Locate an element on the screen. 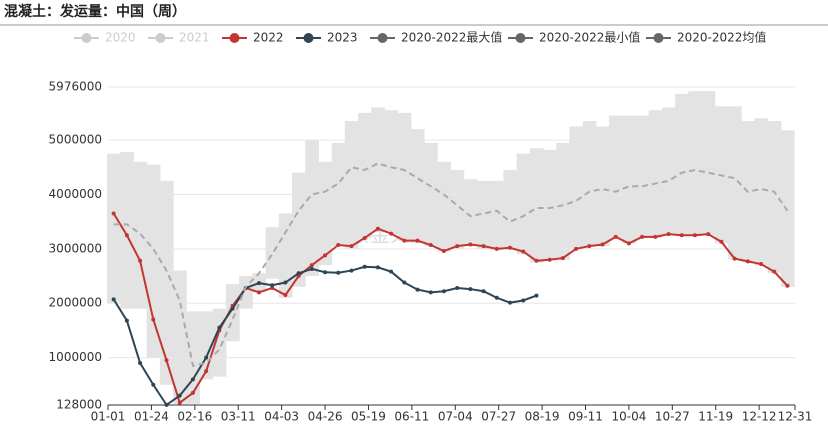 Image resolution: width=828 pixels, height=431 pixels. x-tick-label: 07-27 is located at coordinates (498, 417).